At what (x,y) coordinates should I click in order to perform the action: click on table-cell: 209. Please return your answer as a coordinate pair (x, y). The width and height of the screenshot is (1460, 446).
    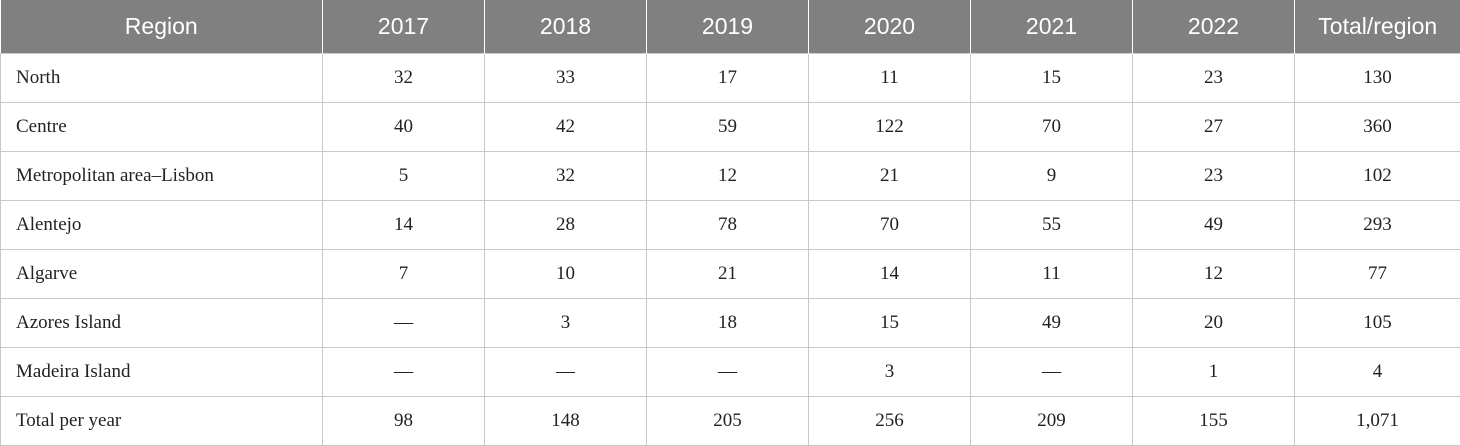
    Looking at the image, I should click on (1052, 421).